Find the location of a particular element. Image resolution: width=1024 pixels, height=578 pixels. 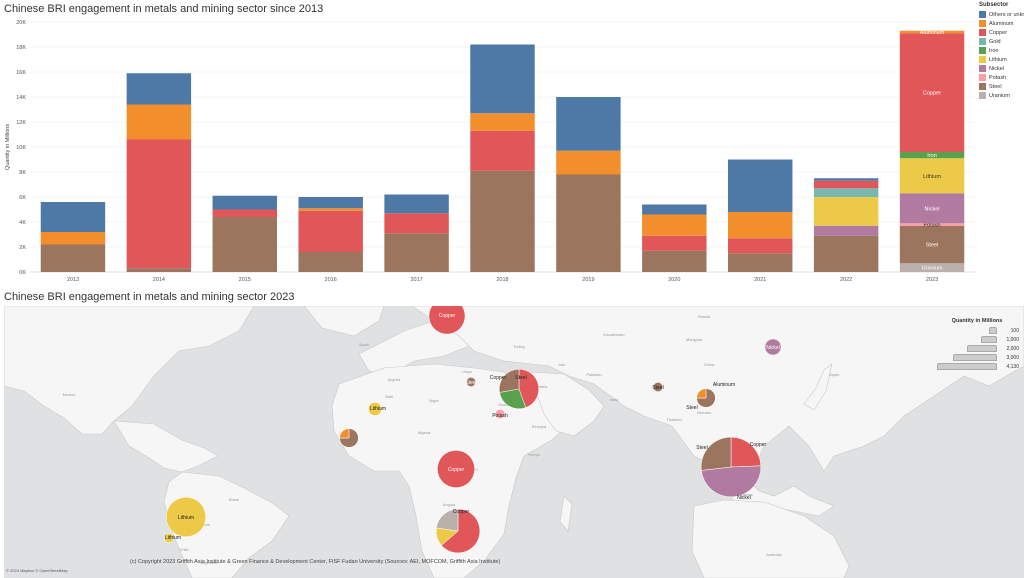

map-pie-slice-uranium is located at coordinates (447, 520).